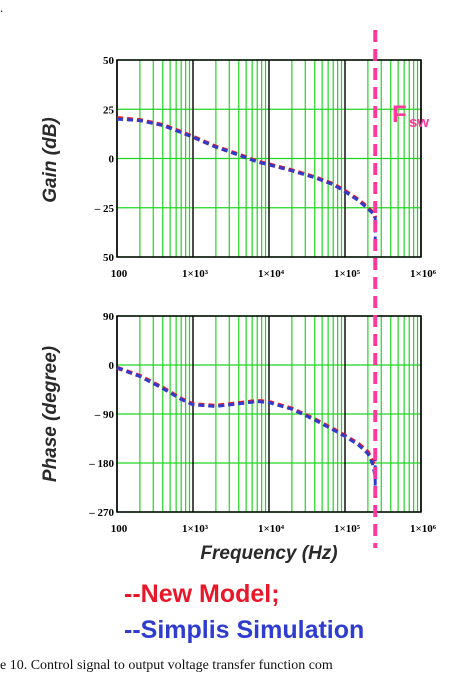 This screenshot has height=678, width=474. I want to click on y-tick-label: – 270, so click(101, 513).